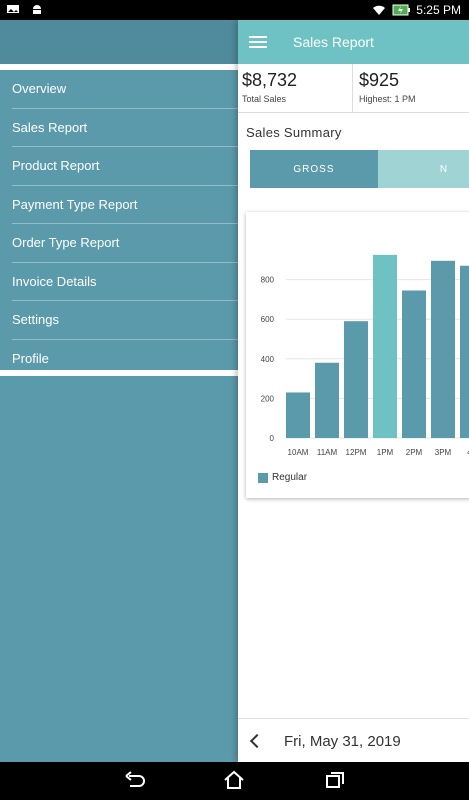 Image resolution: width=469 pixels, height=800 pixels. I want to click on stat-value: $8,732, so click(270, 80).